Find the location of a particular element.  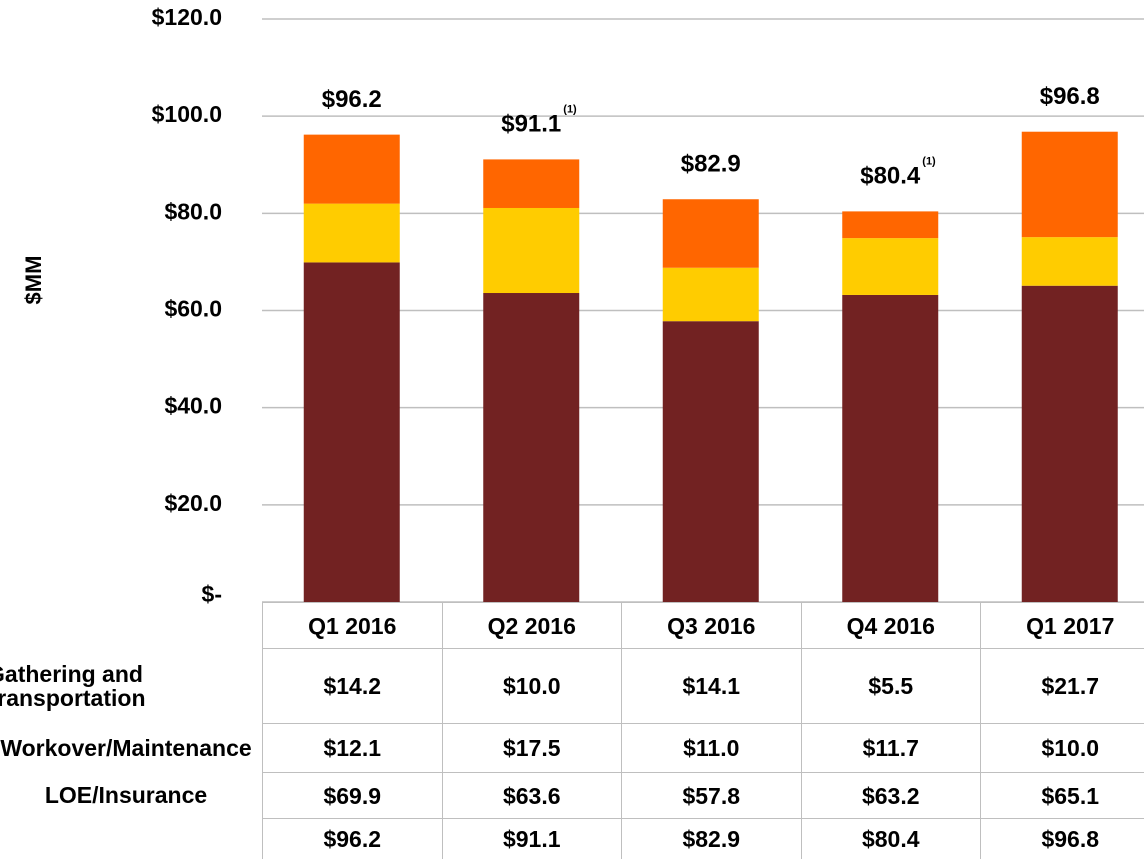

table-cell: $65.1 is located at coordinates (1062, 795).